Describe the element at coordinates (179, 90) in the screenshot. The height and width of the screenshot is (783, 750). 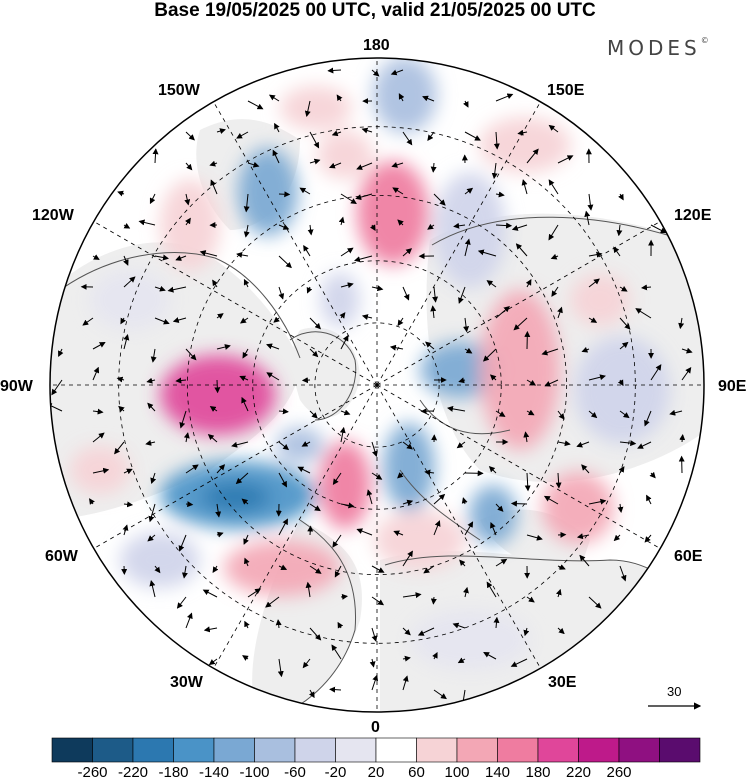
I see `meridian-label-150w: 150W` at that location.